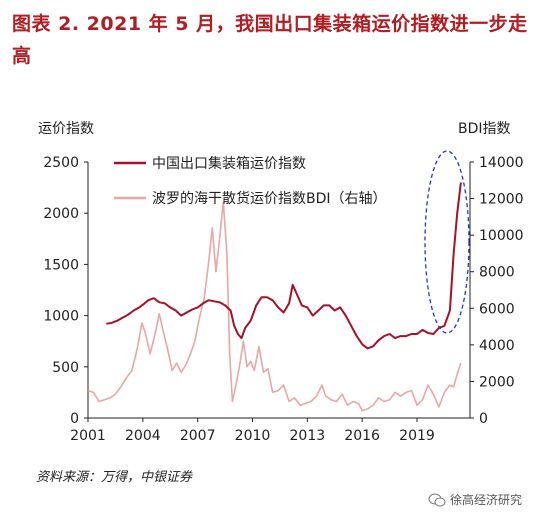 This screenshot has height=520, width=550. I want to click on x-tick-label: 2013, so click(308, 436).